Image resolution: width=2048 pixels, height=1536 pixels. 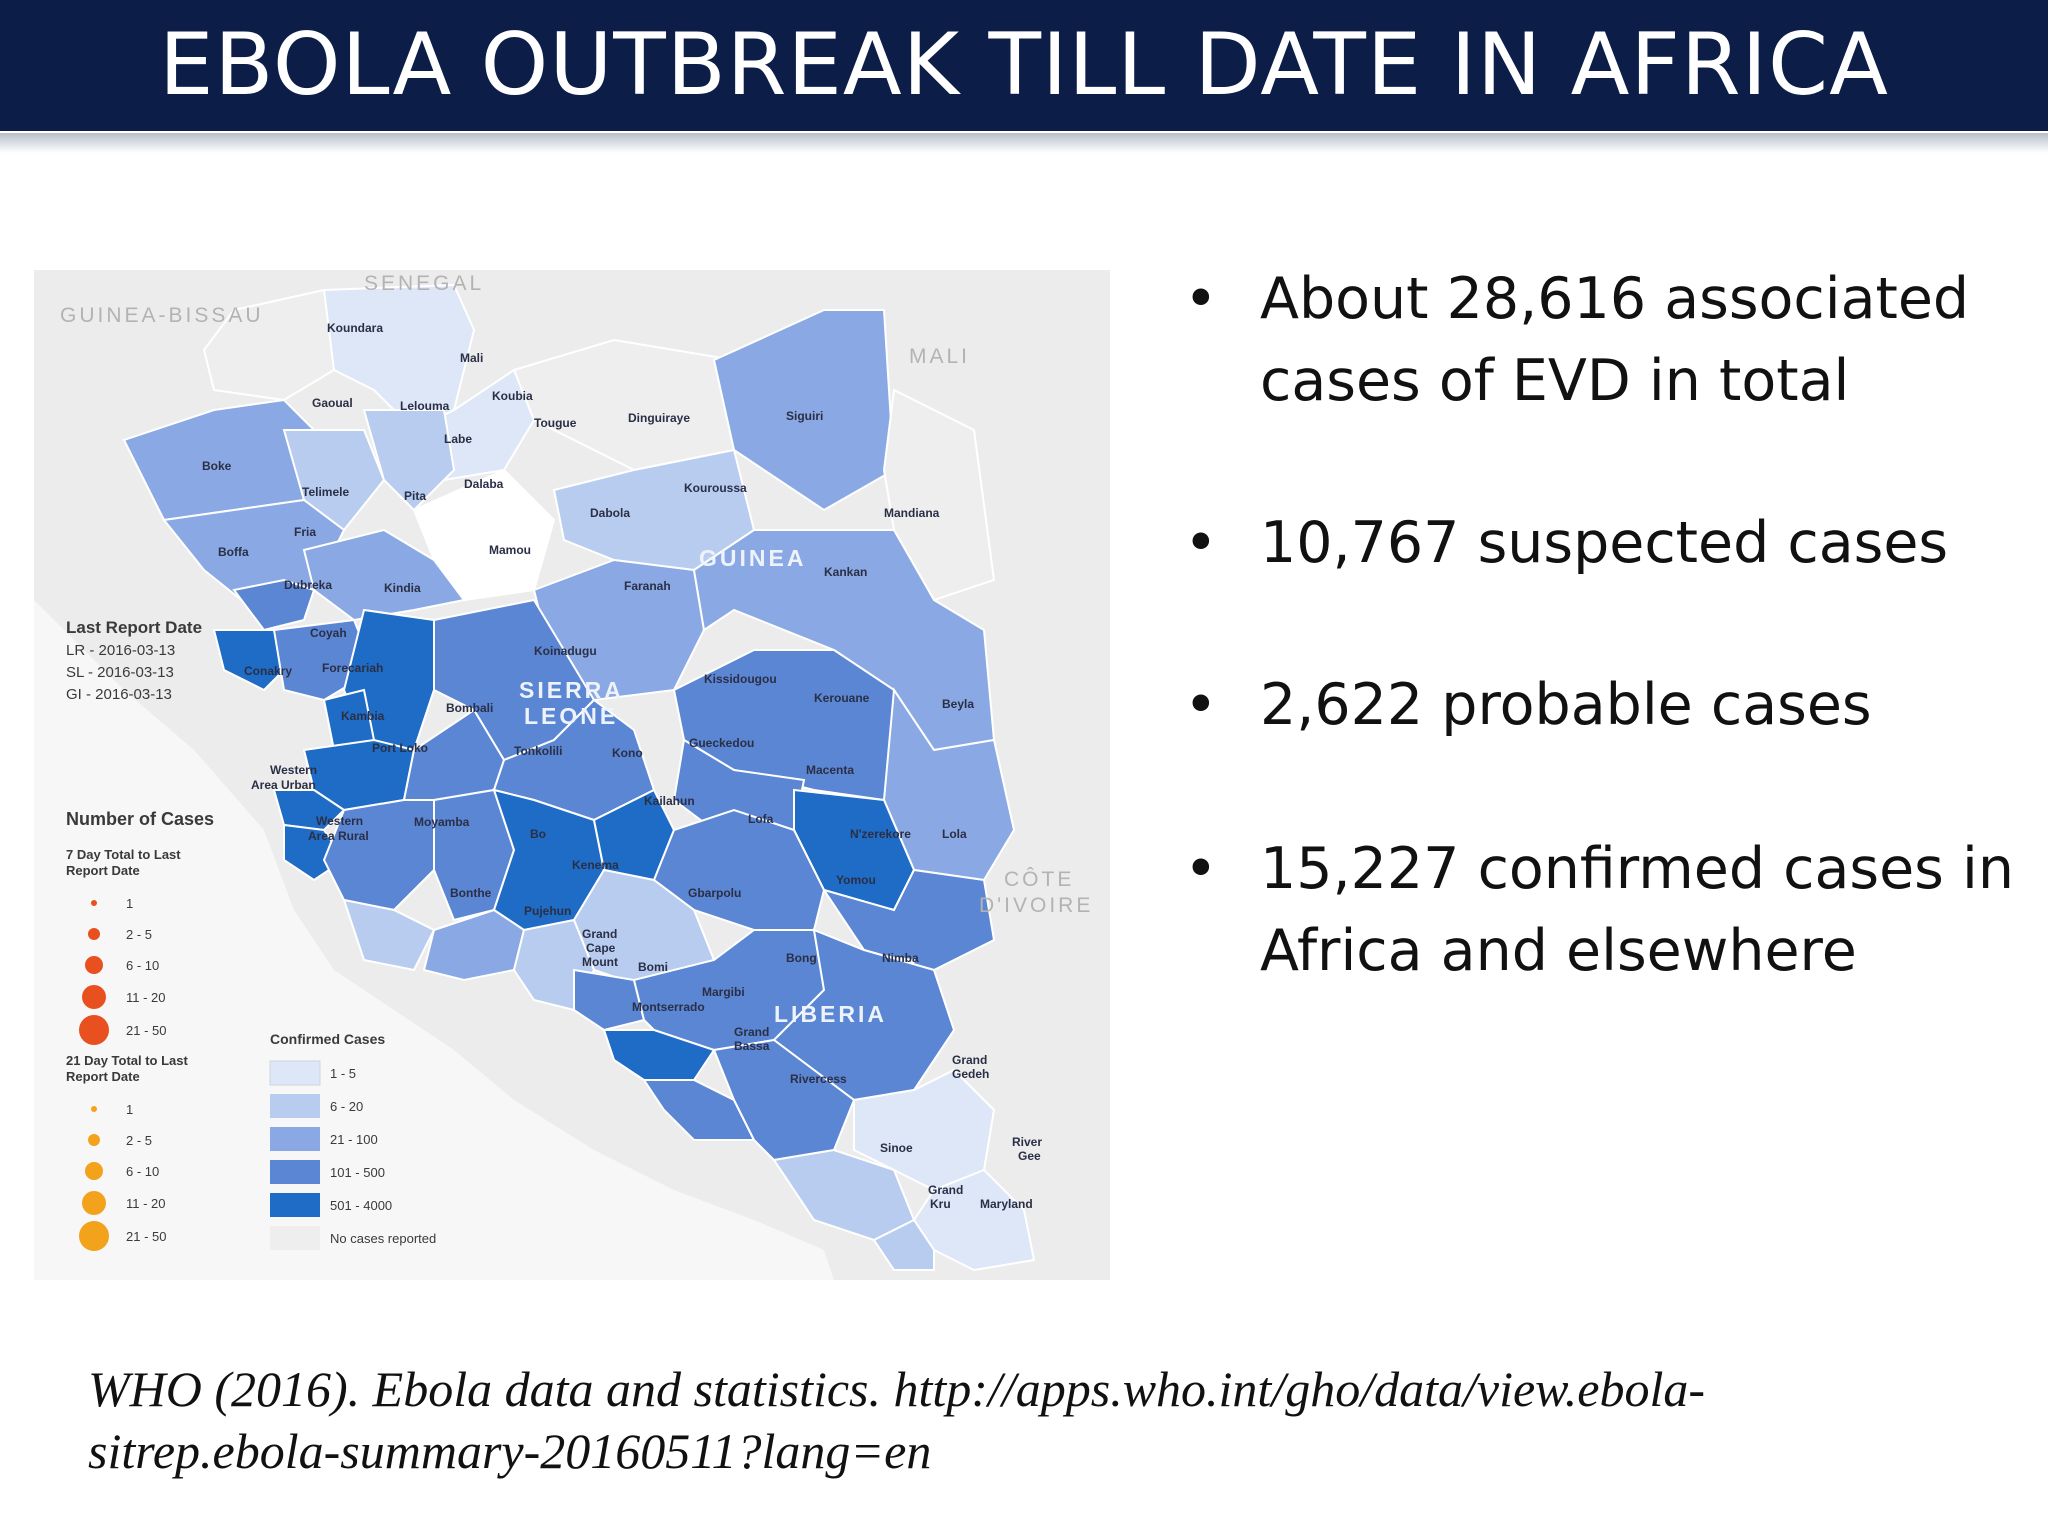 I want to click on region-bonthe, so click(x=389, y=935).